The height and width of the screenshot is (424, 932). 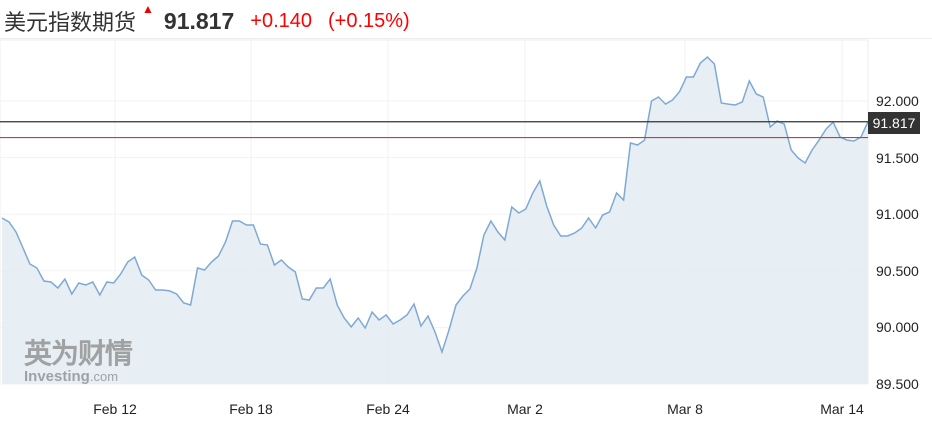 What do you see at coordinates (842, 409) in the screenshot?
I see `x-tick-label: Mar 14` at bounding box center [842, 409].